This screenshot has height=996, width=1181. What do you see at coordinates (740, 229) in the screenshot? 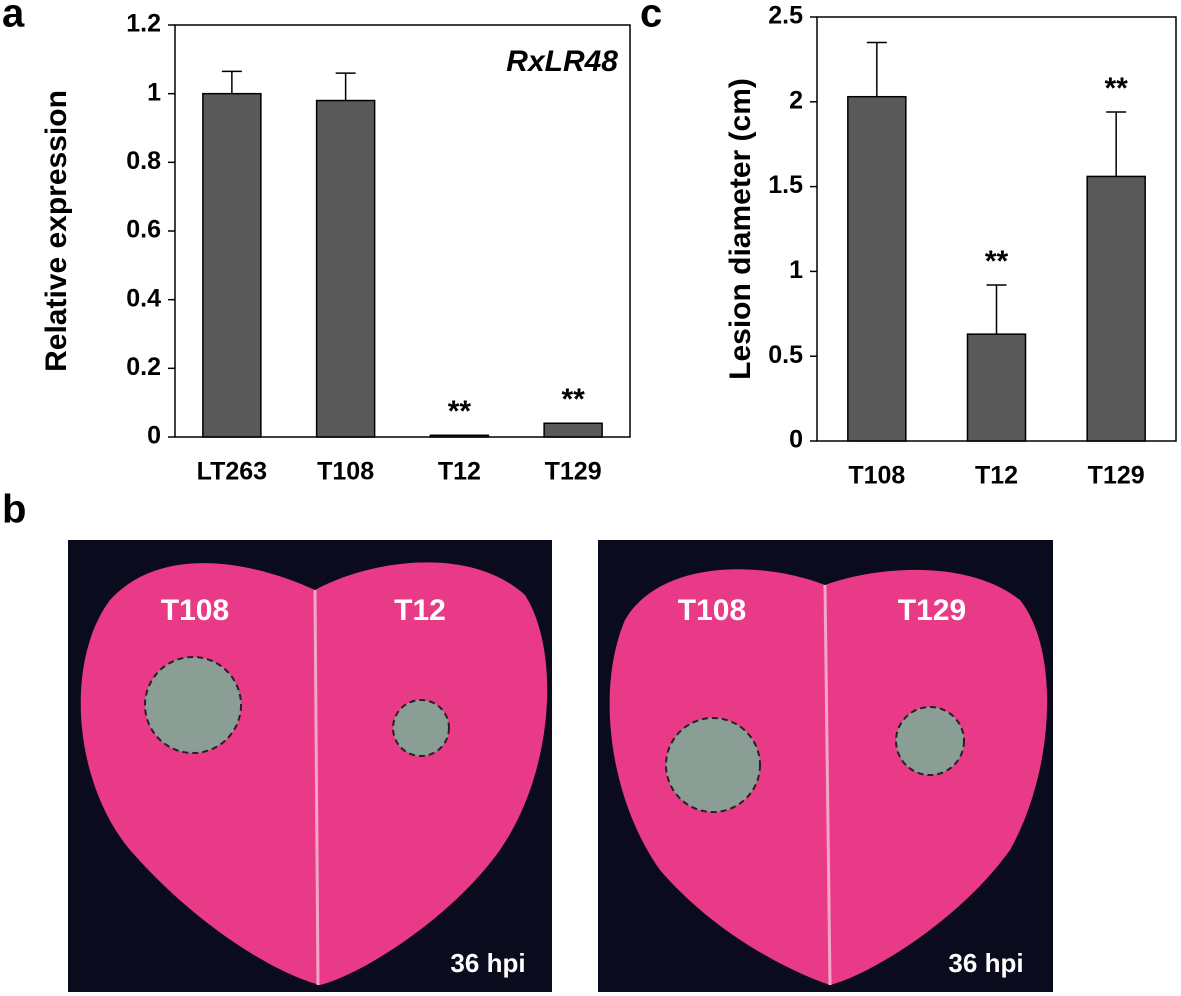
I see `y-axis-label: Lesion diameter (cm)` at bounding box center [740, 229].